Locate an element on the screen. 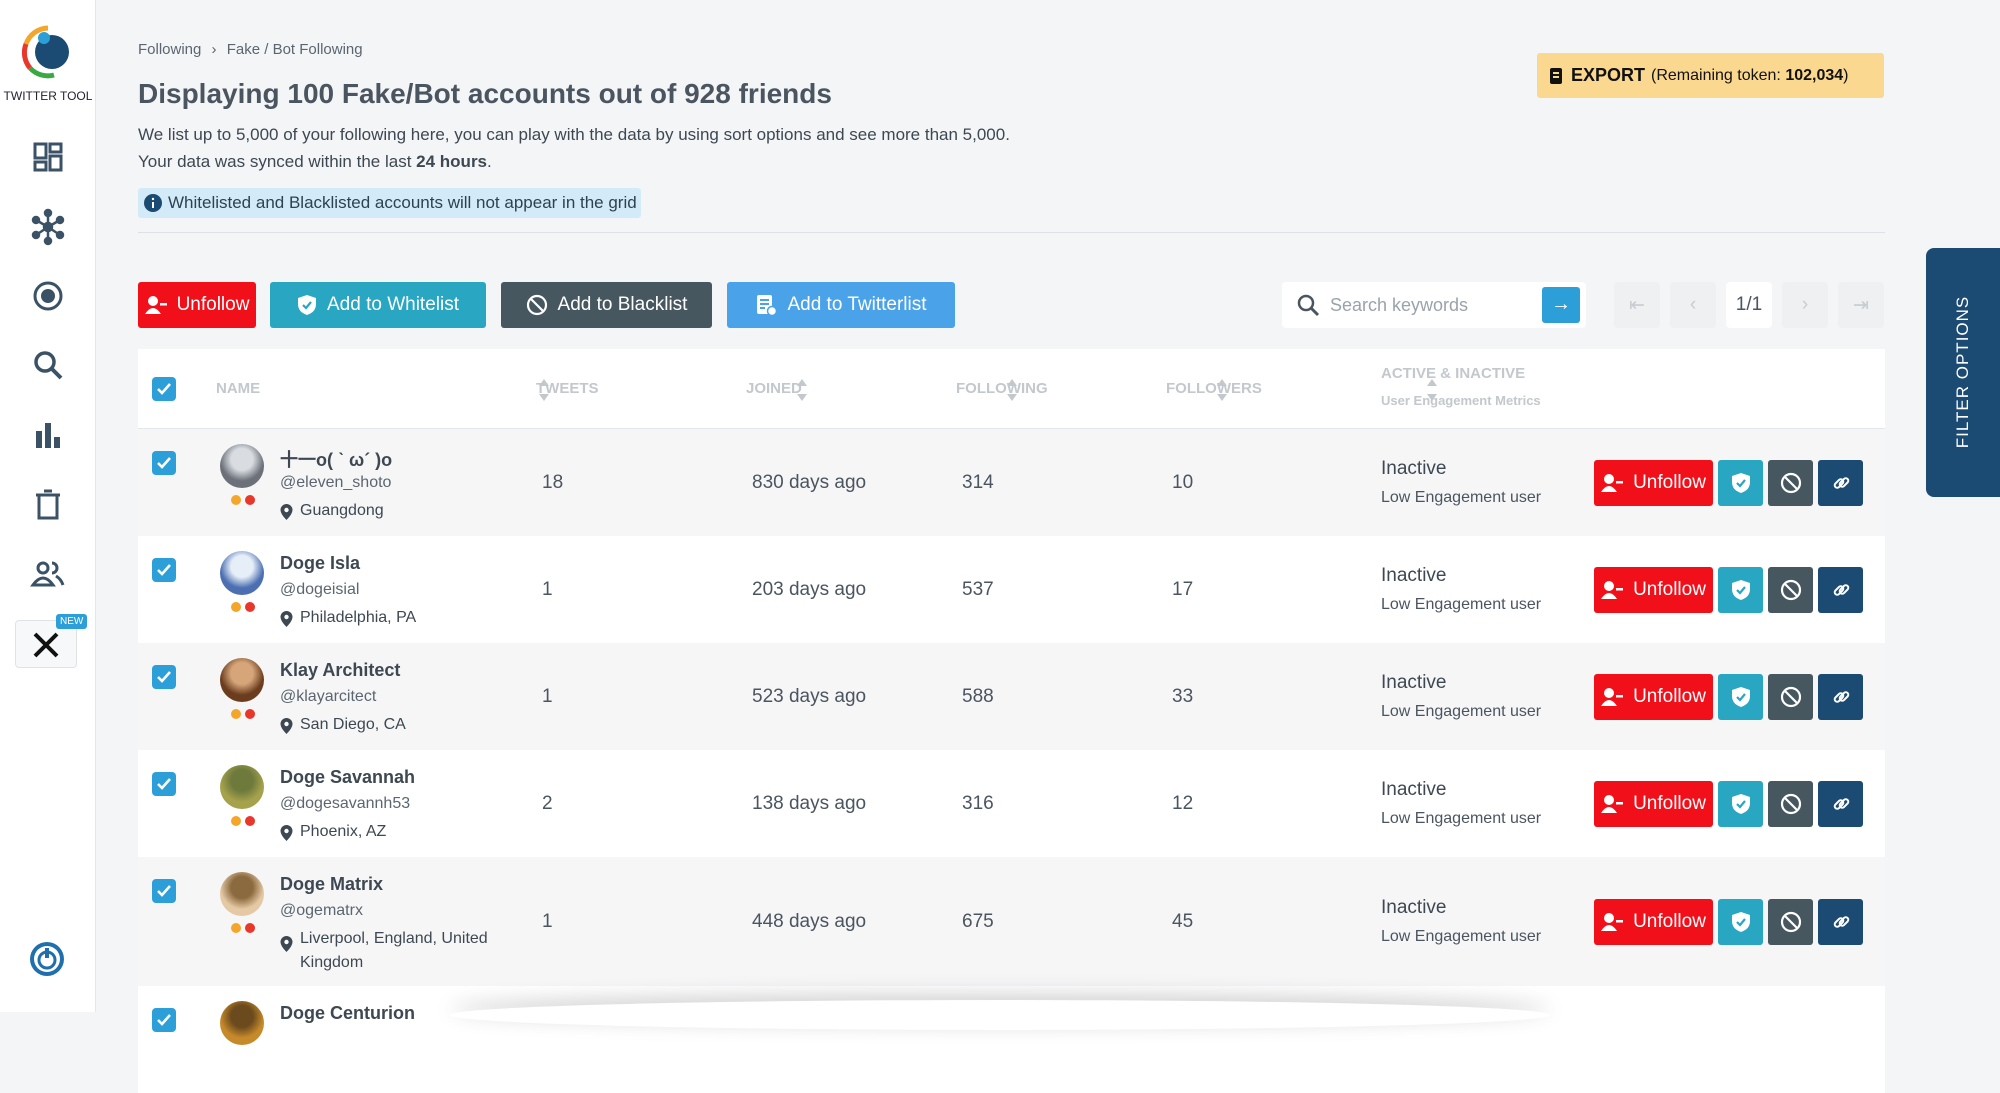 The image size is (2000, 1093). user-name: Doge Matrix is located at coordinates (332, 884).